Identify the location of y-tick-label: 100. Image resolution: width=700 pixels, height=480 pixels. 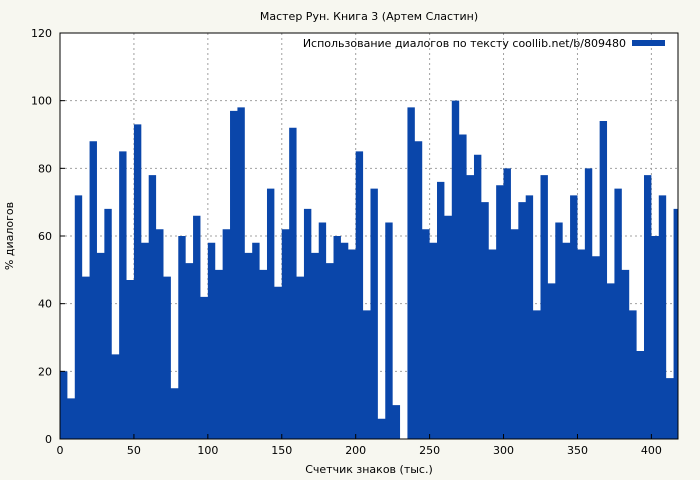
(41, 101).